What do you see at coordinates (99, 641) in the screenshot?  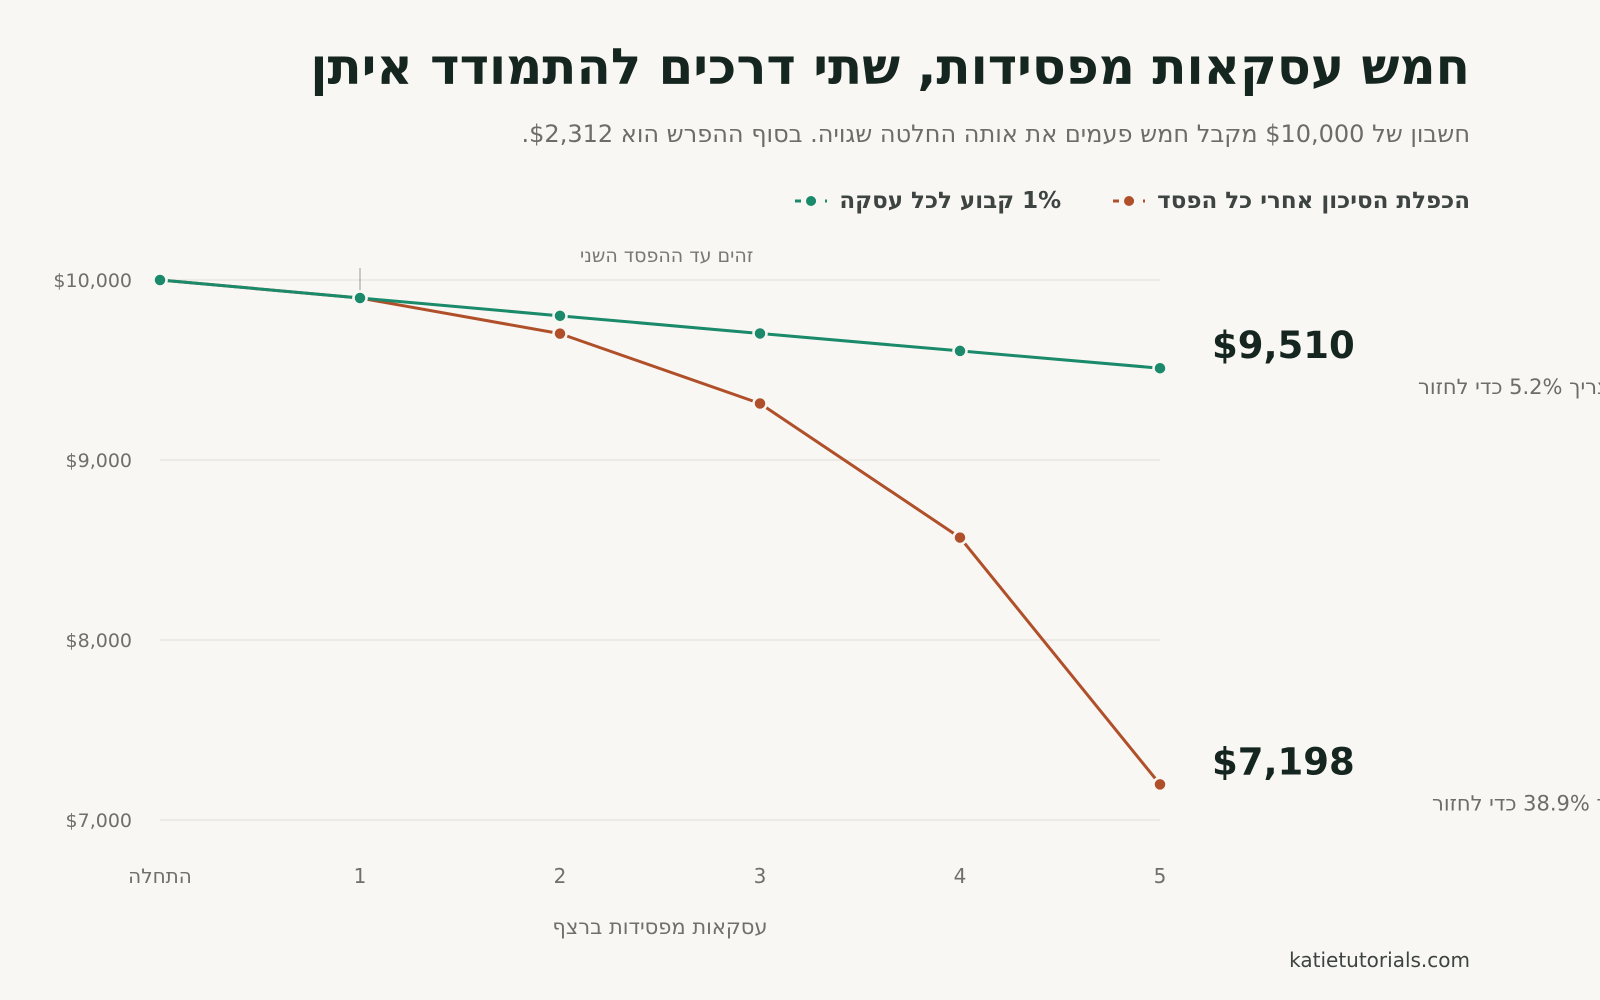 I see `y-tick-label: $8,000` at bounding box center [99, 641].